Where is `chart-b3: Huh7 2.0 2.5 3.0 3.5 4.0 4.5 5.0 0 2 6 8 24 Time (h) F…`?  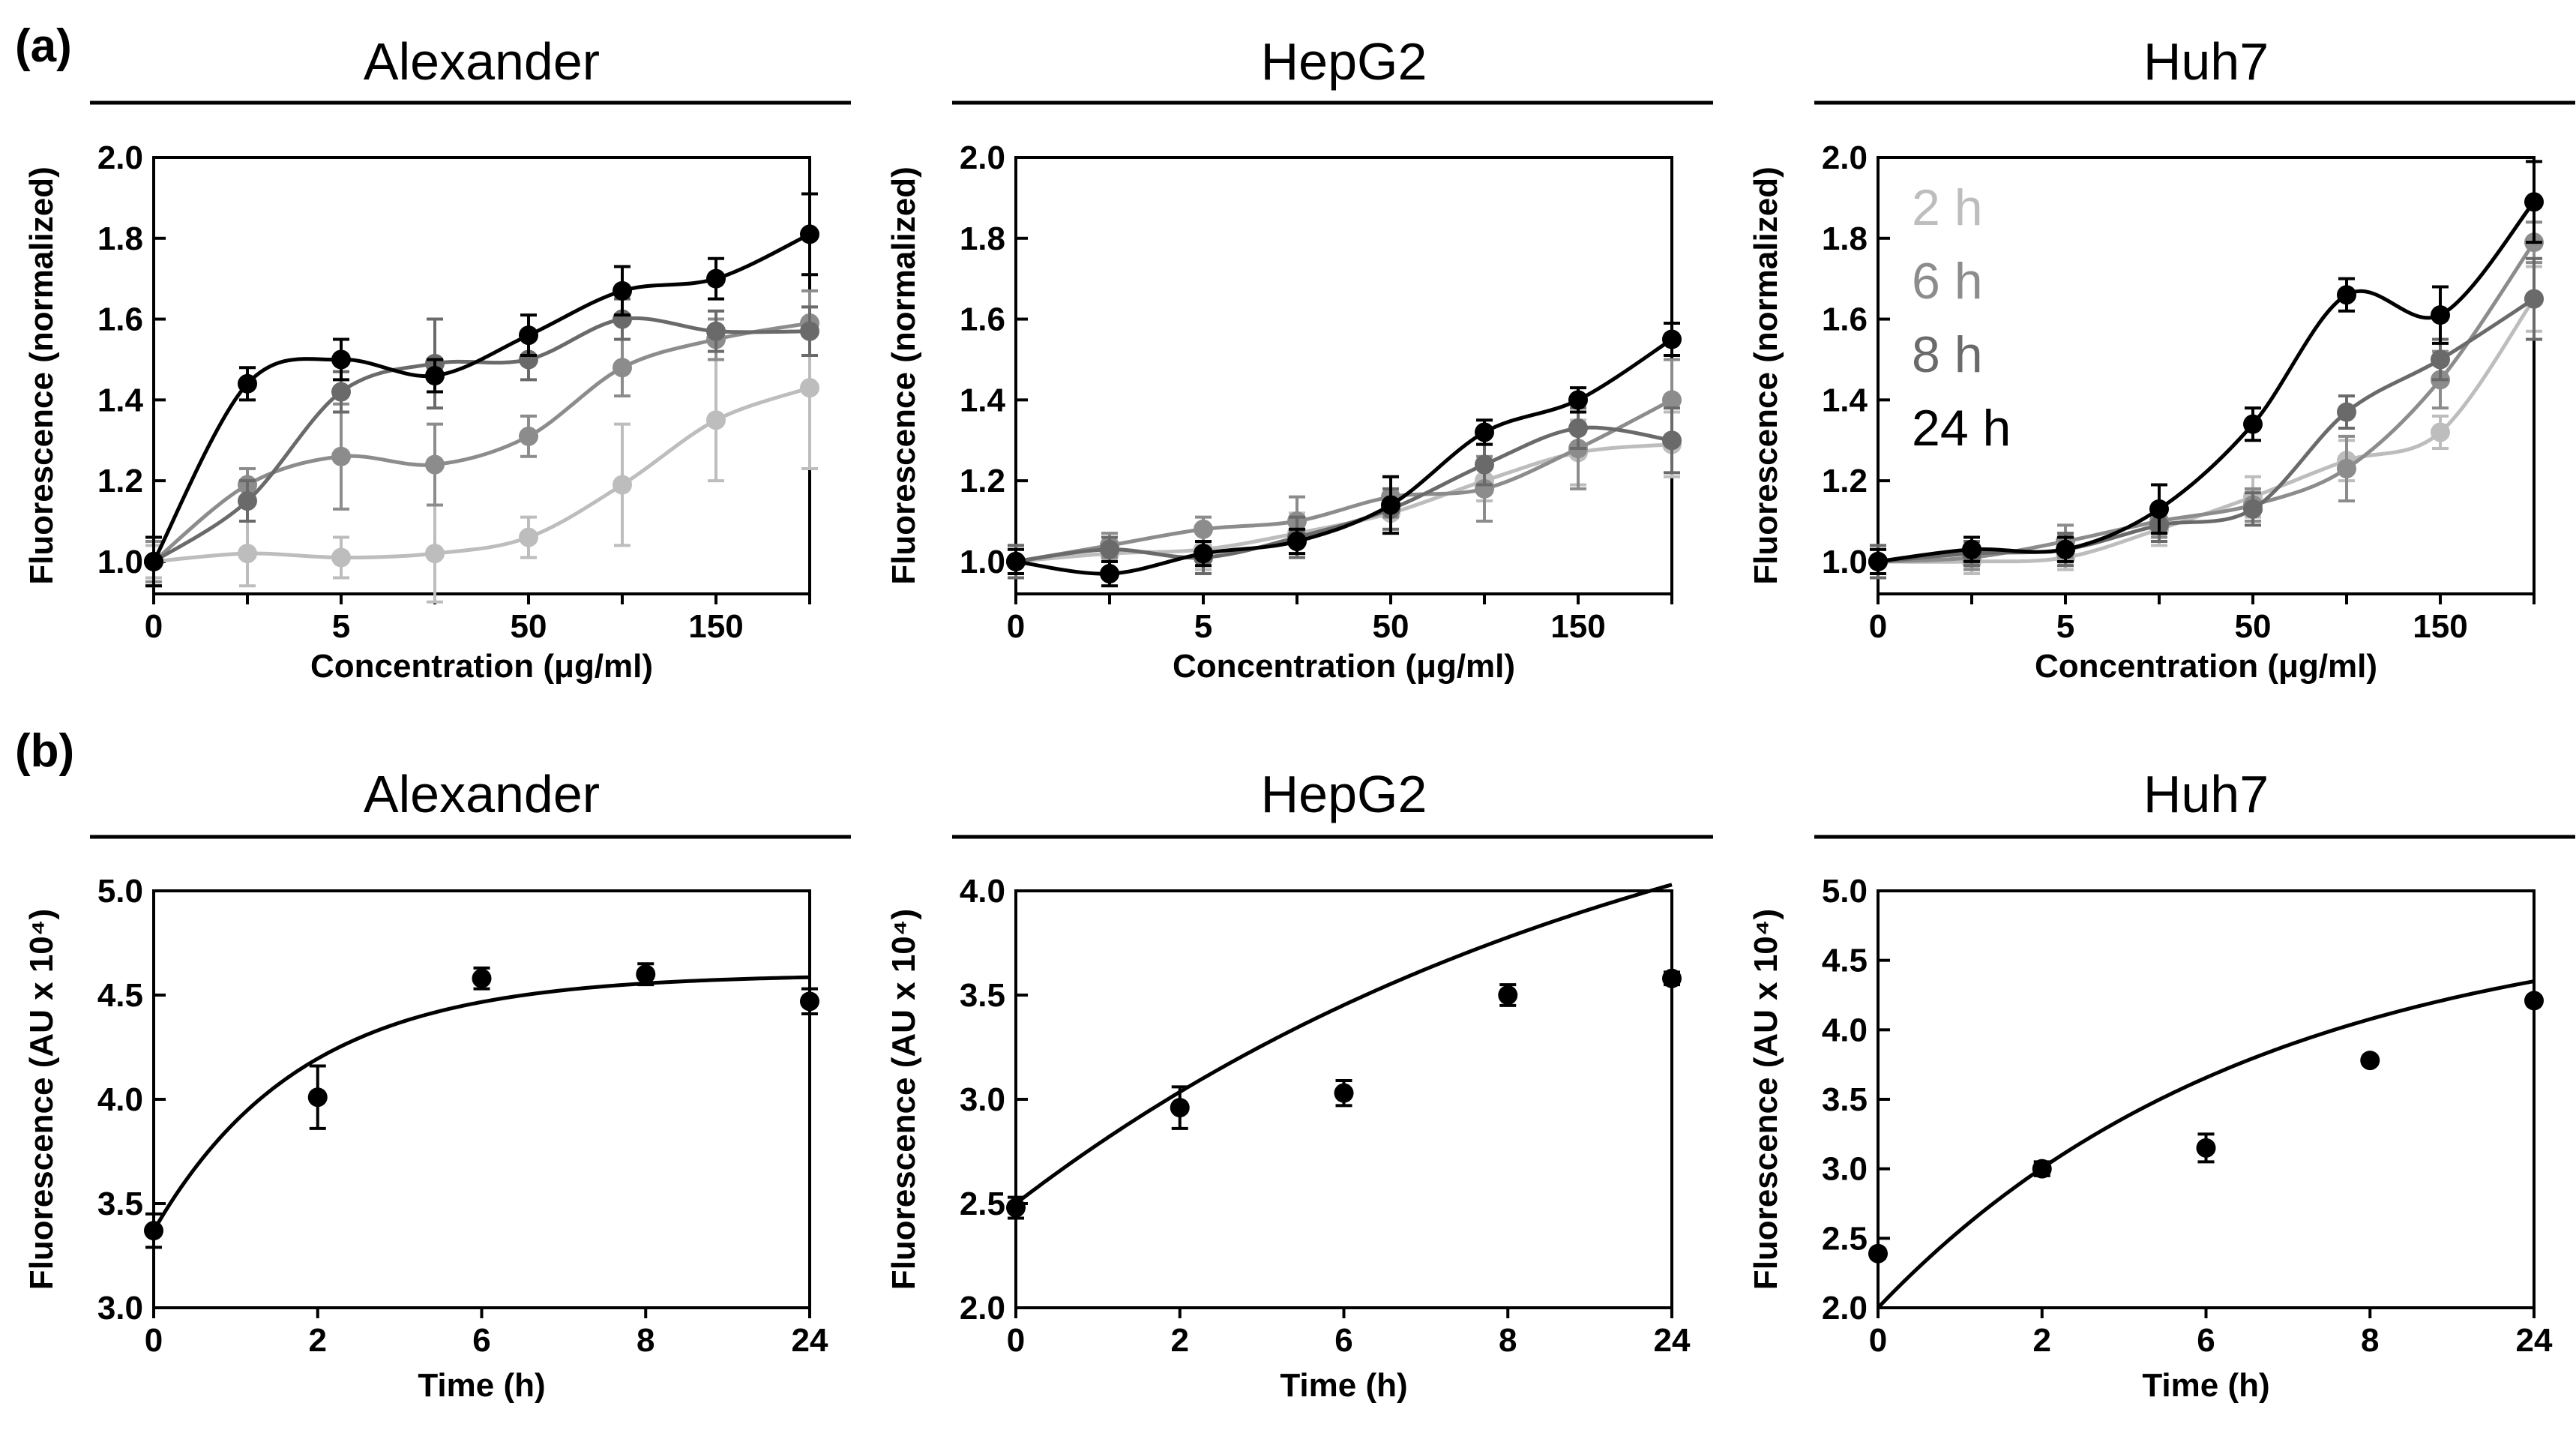 chart-b3: Huh7 2.0 2.5 3.0 3.5 4.0 4.5 5.0 0 2 6 8 24 Time (h) F… is located at coordinates (2161, 1084).